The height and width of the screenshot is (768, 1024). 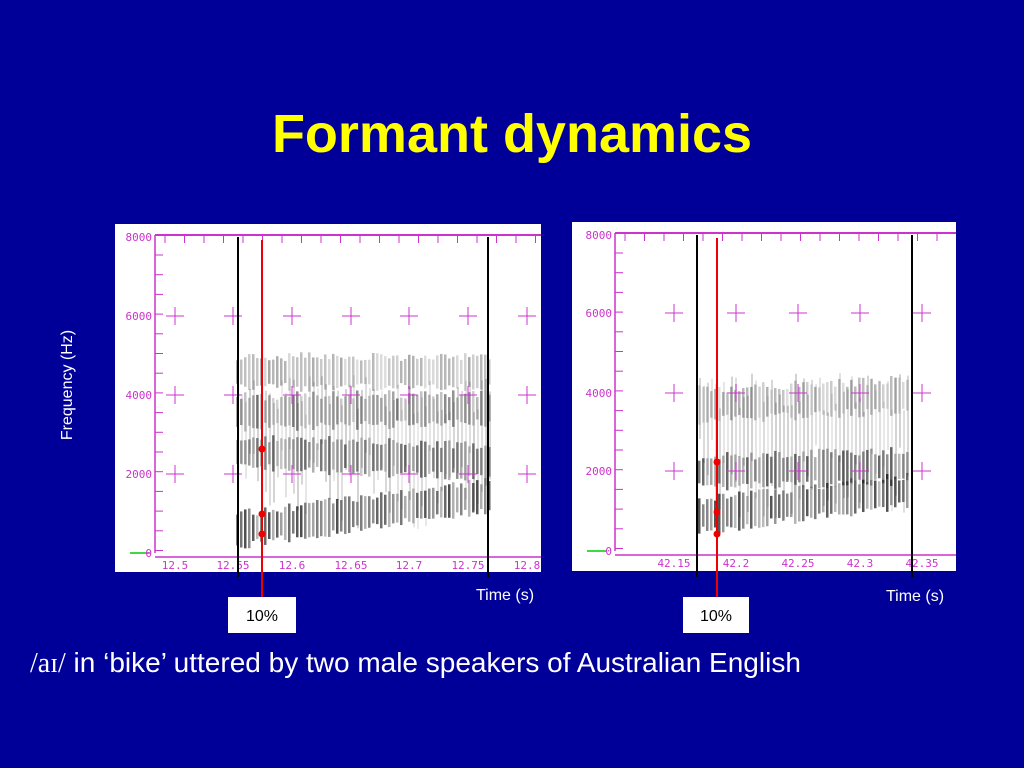 I want to click on y-tick-label: 8000, so click(x=139, y=237).